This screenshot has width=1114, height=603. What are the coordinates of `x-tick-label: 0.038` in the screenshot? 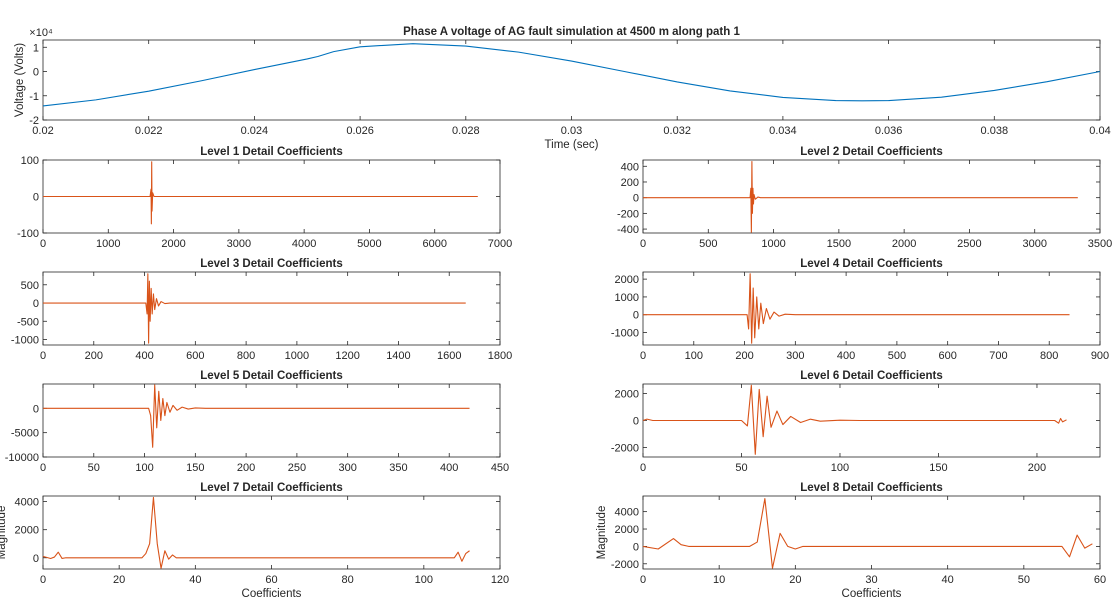 It's located at (995, 131).